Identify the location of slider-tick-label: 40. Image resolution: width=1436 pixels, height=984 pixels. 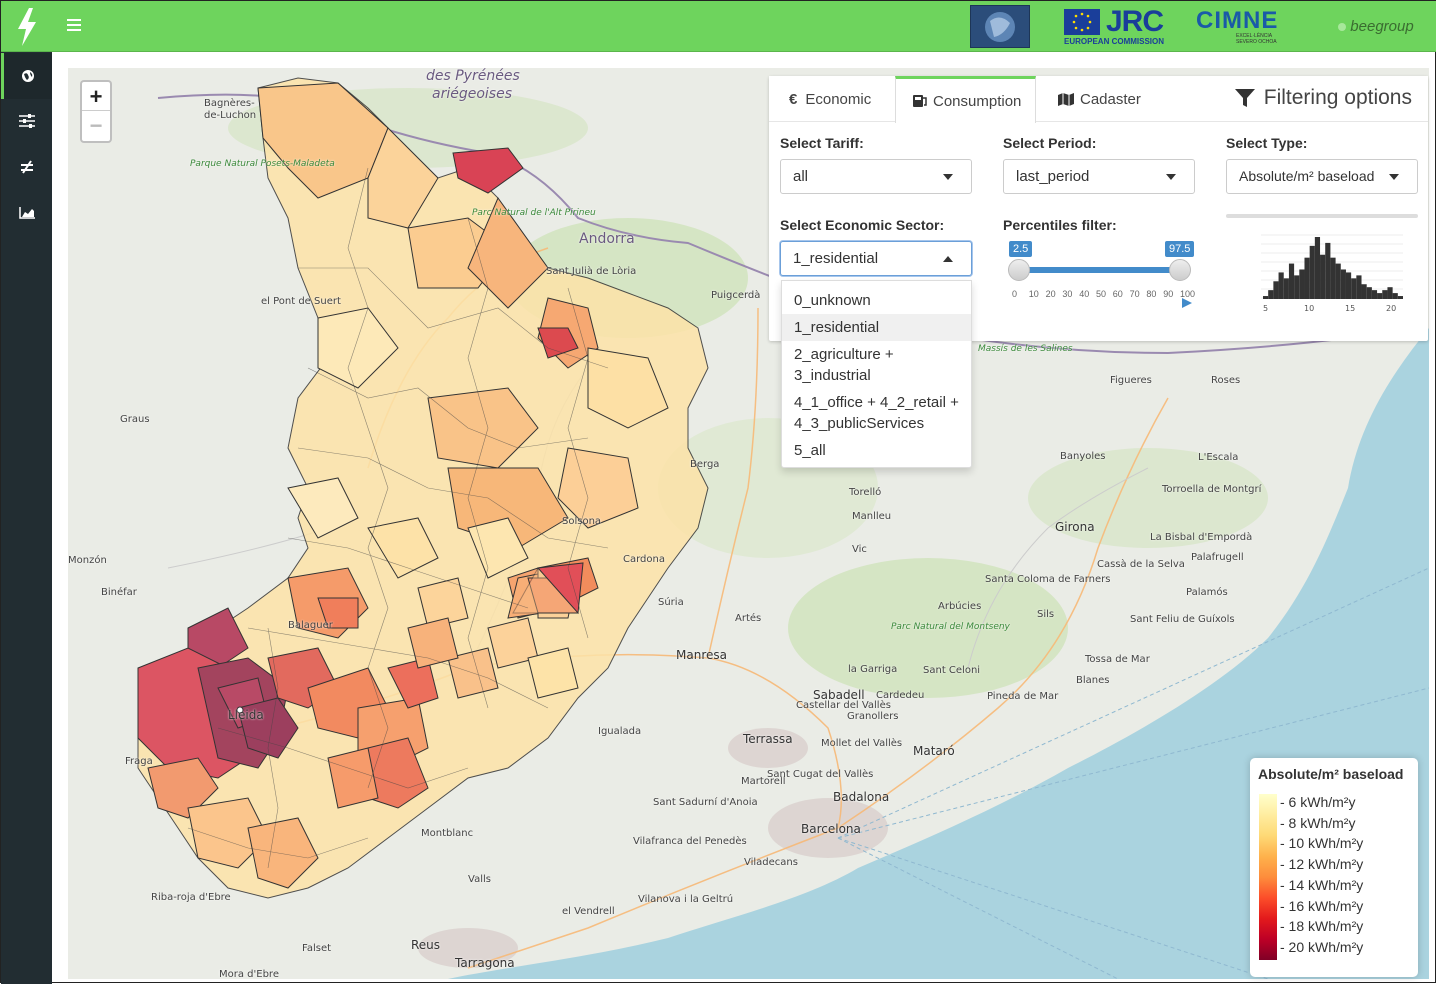
(1084, 294).